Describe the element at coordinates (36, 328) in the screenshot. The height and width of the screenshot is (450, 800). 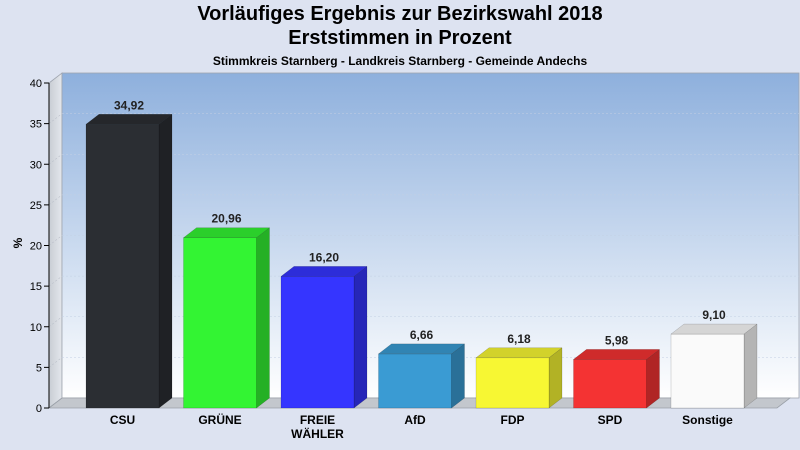
I see `y-tick-label: 10` at that location.